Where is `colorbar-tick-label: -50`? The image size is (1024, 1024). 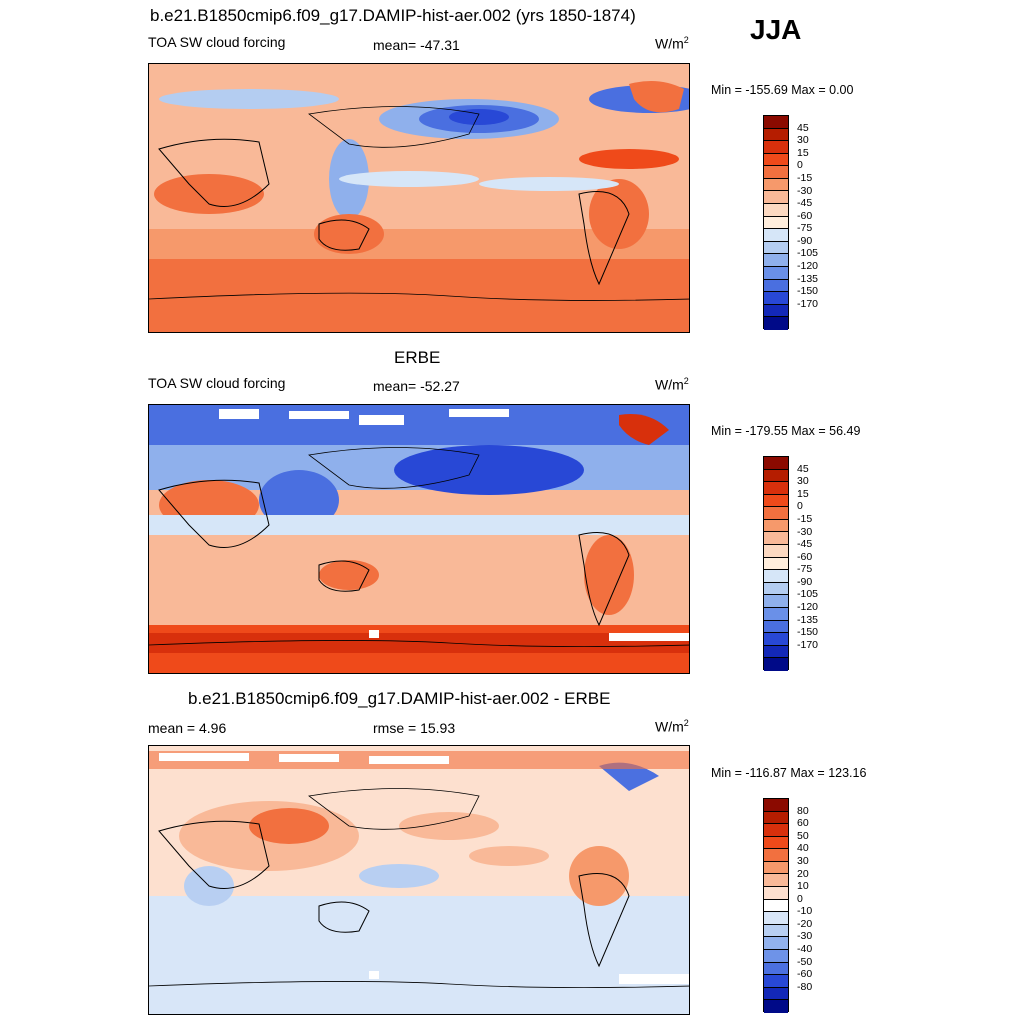 colorbar-tick-label: -50 is located at coordinates (805, 961).